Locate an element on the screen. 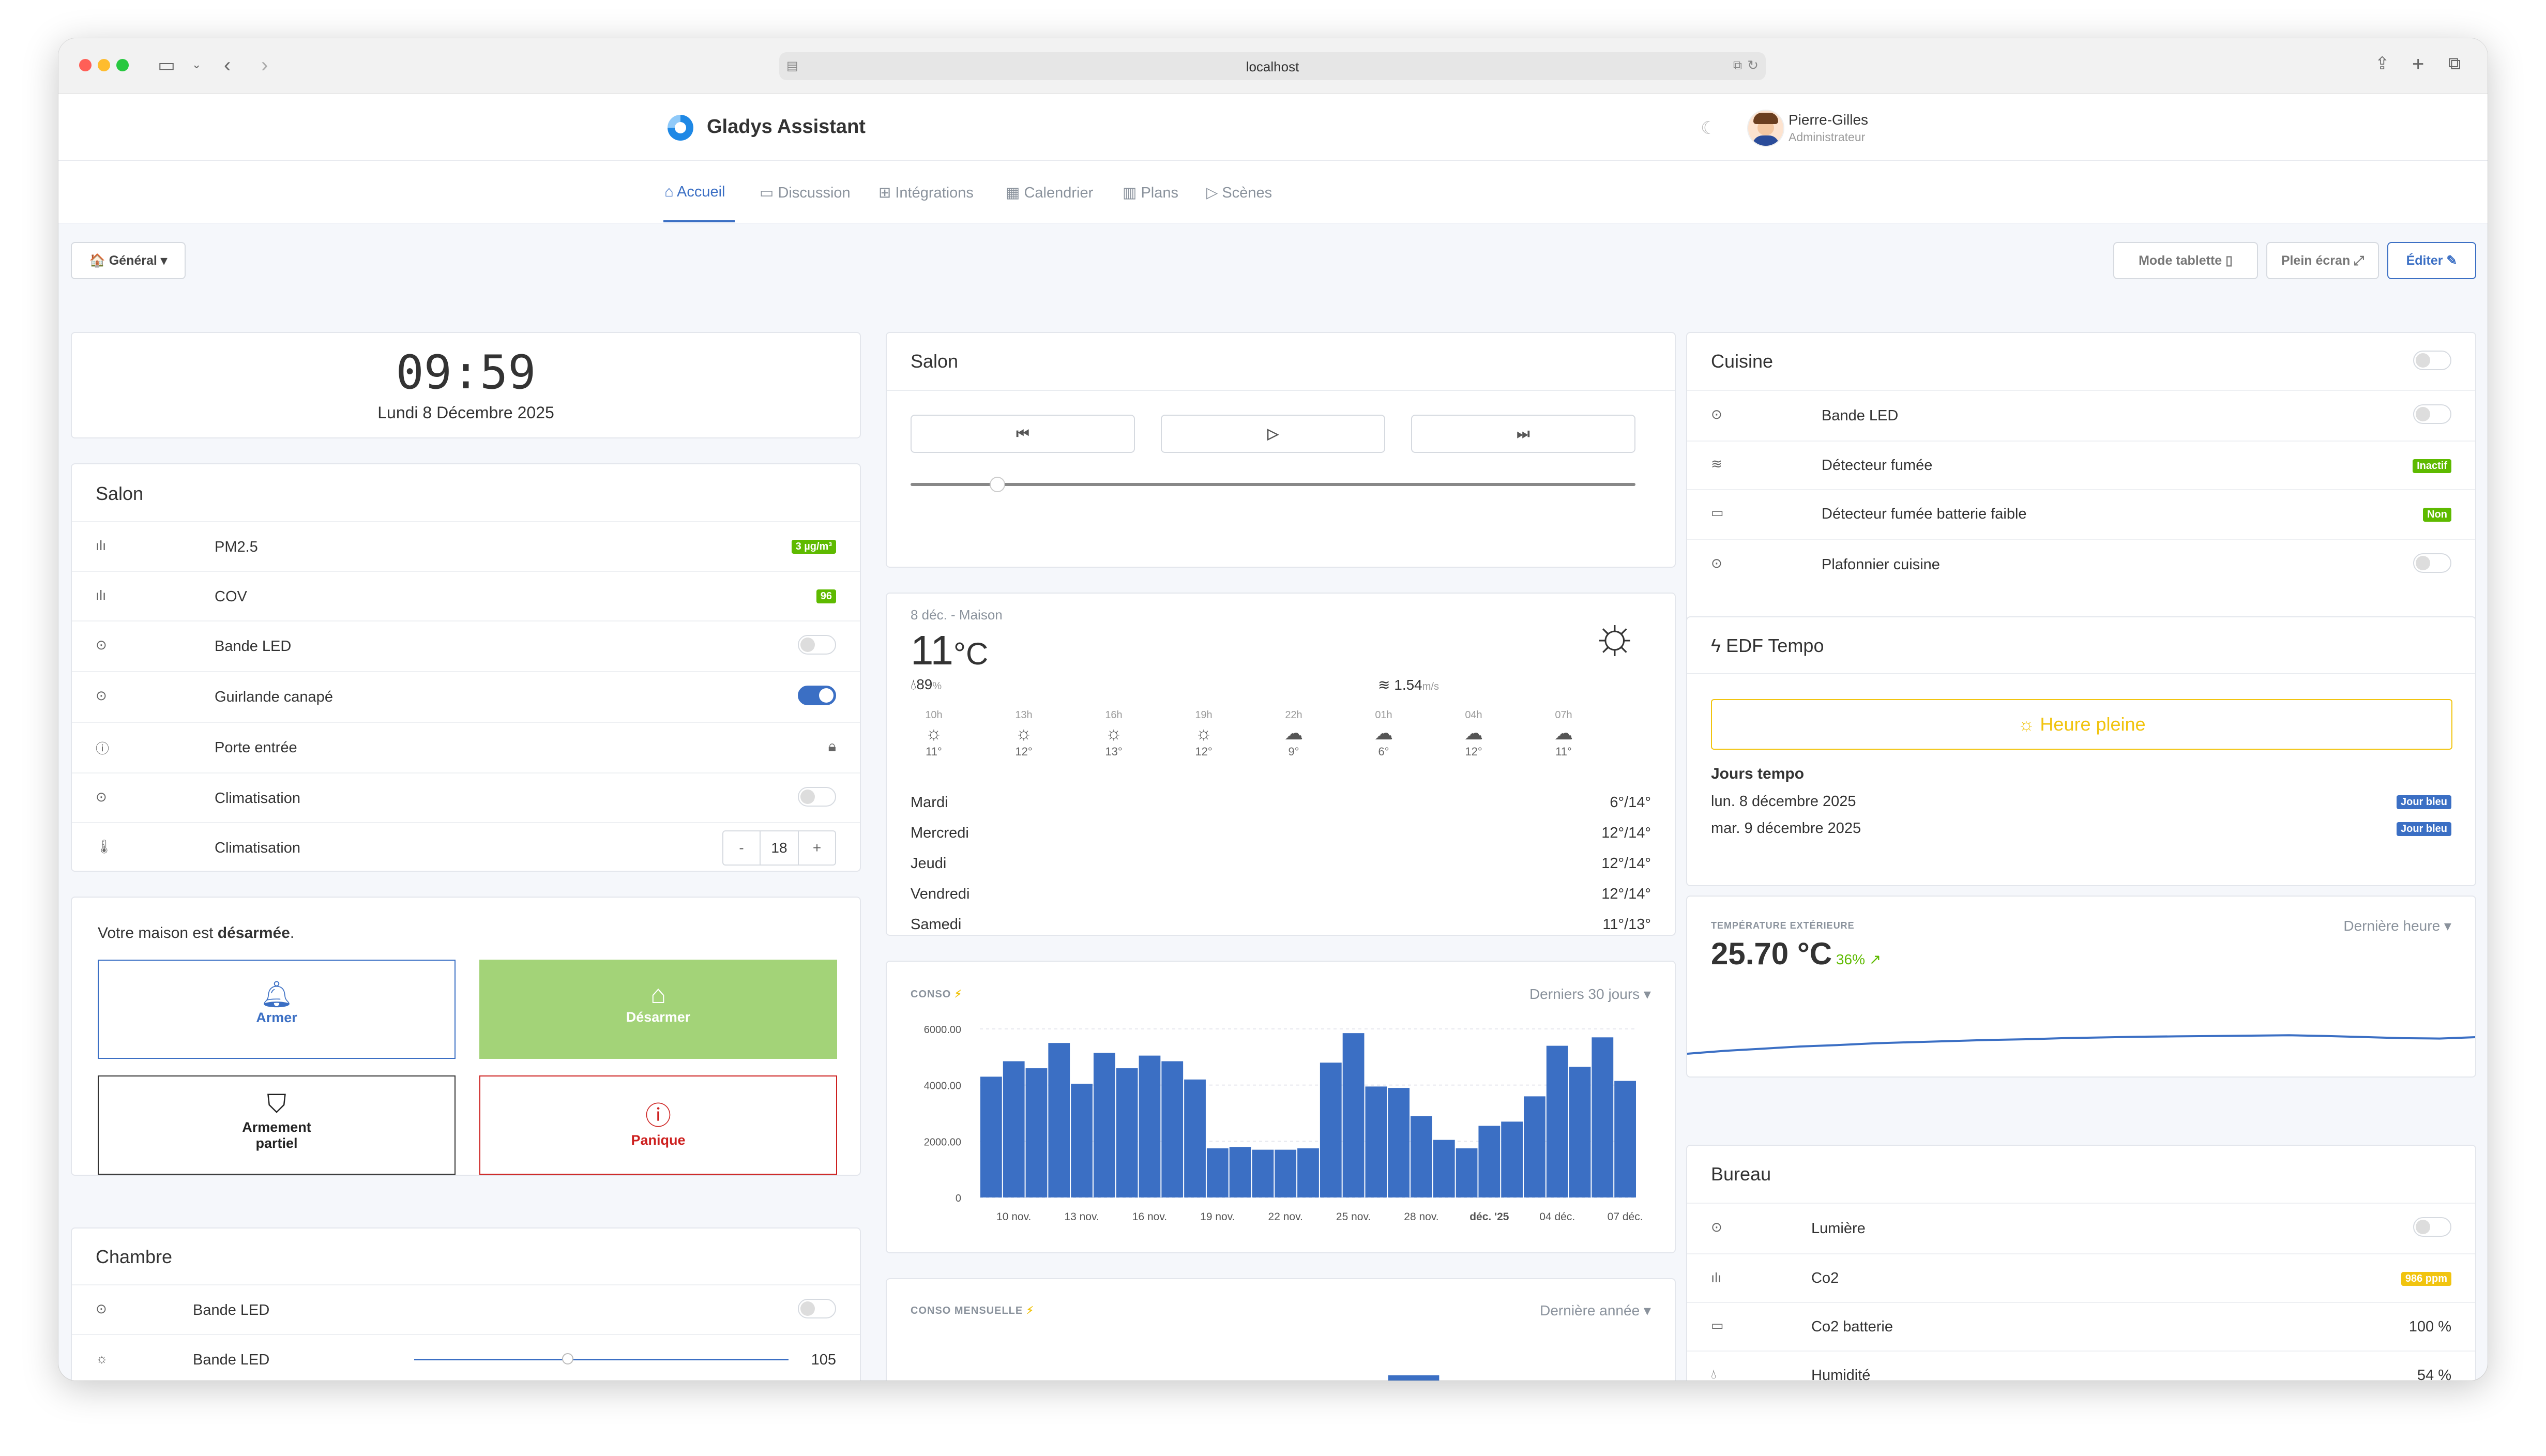 The width and height of the screenshot is (2546, 1456). tab-label: Plans is located at coordinates (1160, 193).